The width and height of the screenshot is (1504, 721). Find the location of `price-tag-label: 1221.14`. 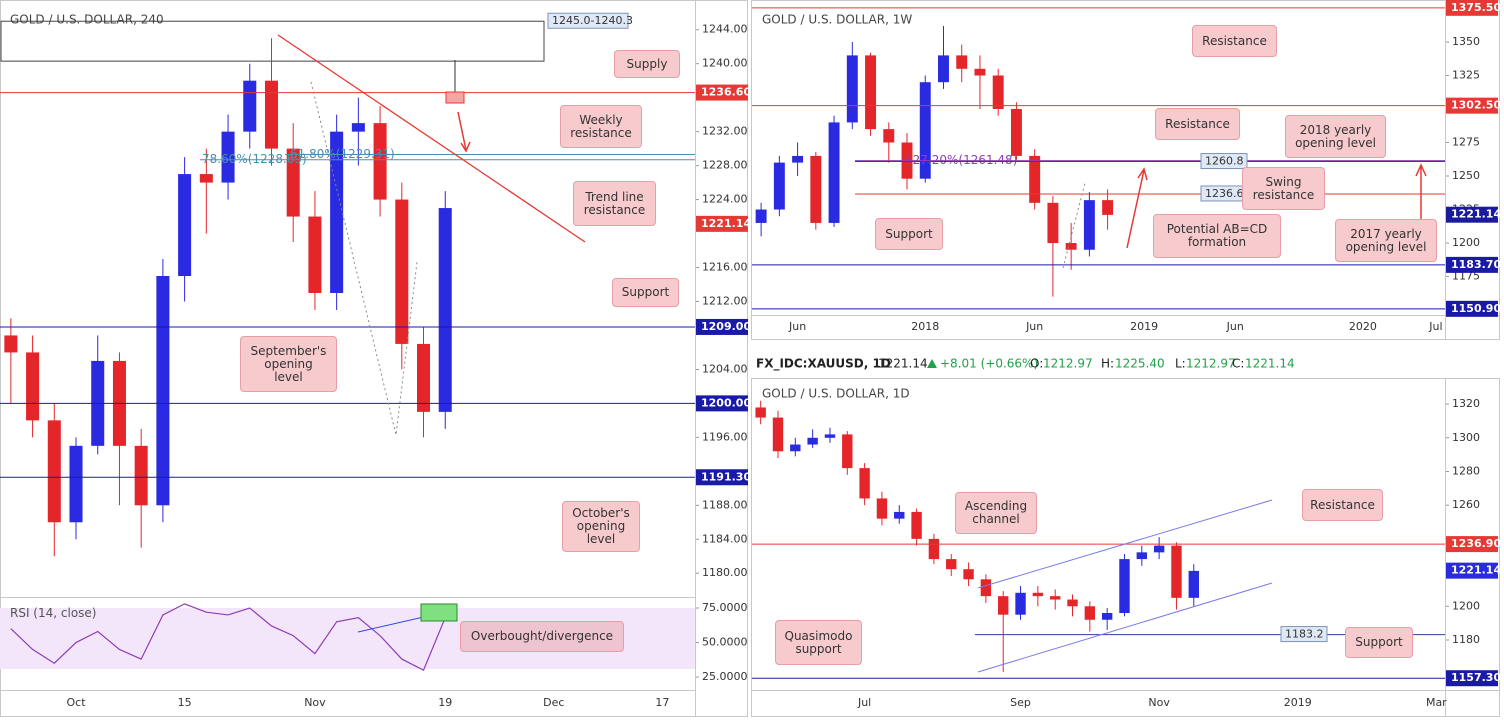

price-tag-label: 1221.14 is located at coordinates (1476, 570).